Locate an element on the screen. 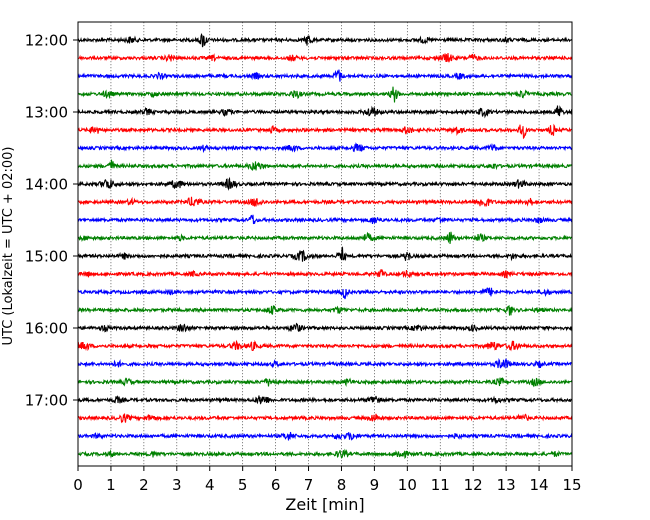 This screenshot has width=650, height=520. x-tick-label: 11 is located at coordinates (440, 485).